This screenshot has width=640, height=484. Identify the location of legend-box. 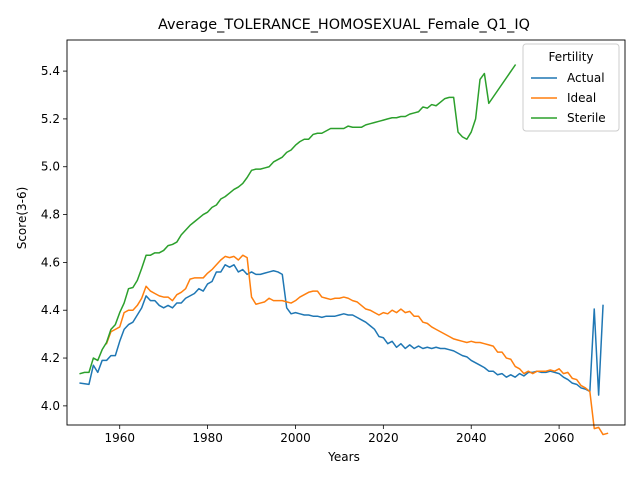
(571, 87).